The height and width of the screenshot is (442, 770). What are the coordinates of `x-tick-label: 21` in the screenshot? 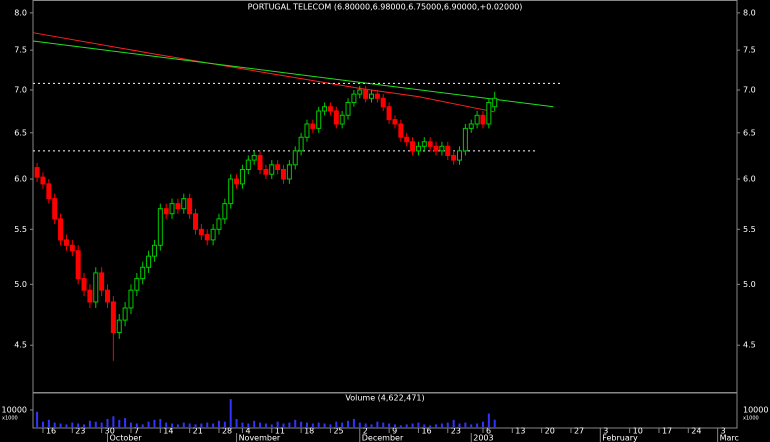 It's located at (198, 431).